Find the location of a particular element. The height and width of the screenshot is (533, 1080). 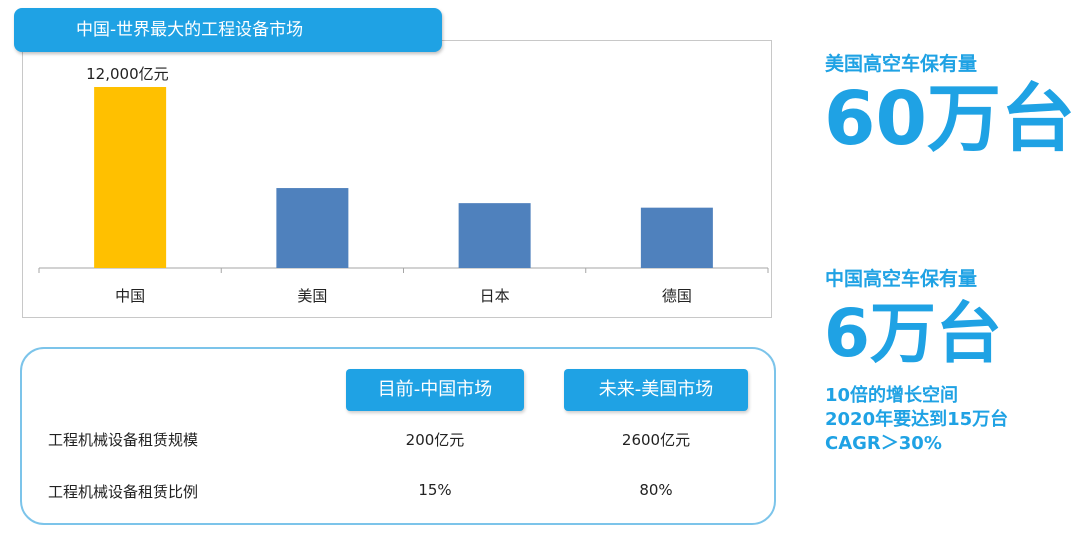

category-label-0: 中国 is located at coordinates (130, 296).